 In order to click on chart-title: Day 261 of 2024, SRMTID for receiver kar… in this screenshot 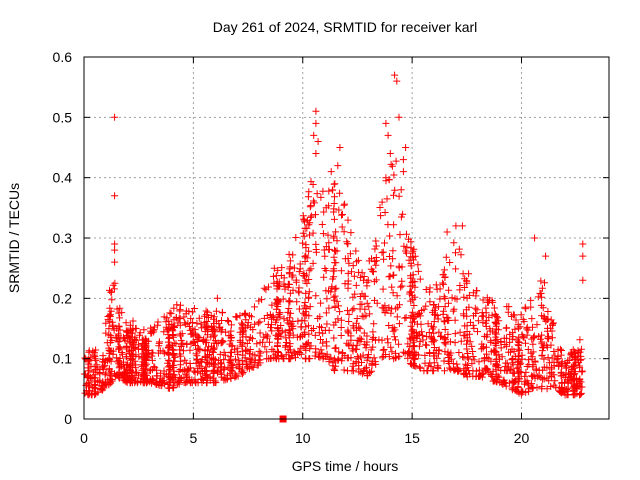, I will do `click(345, 27)`.